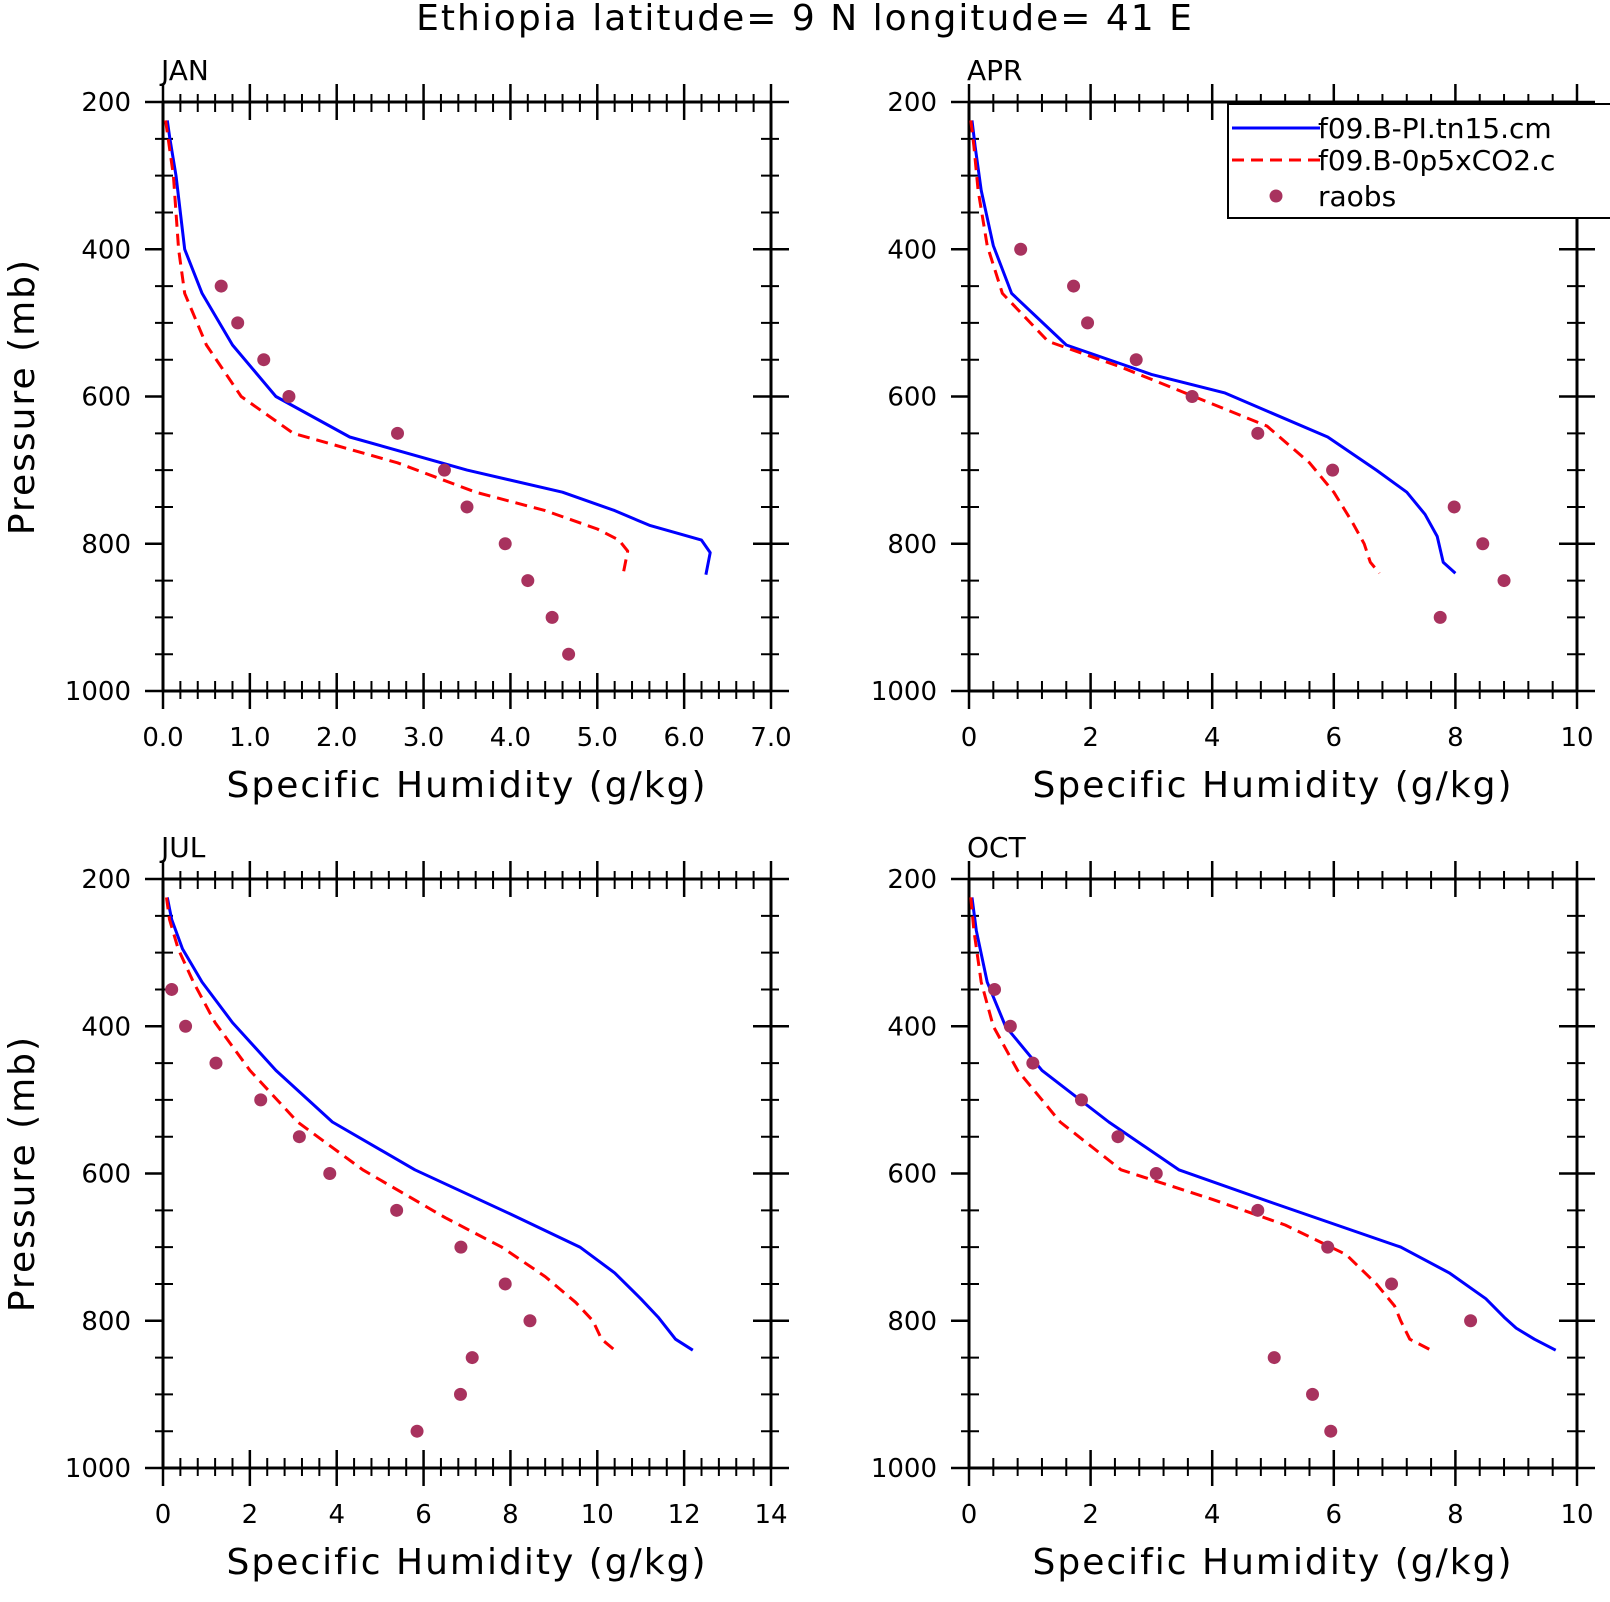 The image size is (1610, 1602). Describe the element at coordinates (805, 19) in the screenshot. I see `figure-title: Ethiopia latitude= 9 N longitude= 41 E` at that location.